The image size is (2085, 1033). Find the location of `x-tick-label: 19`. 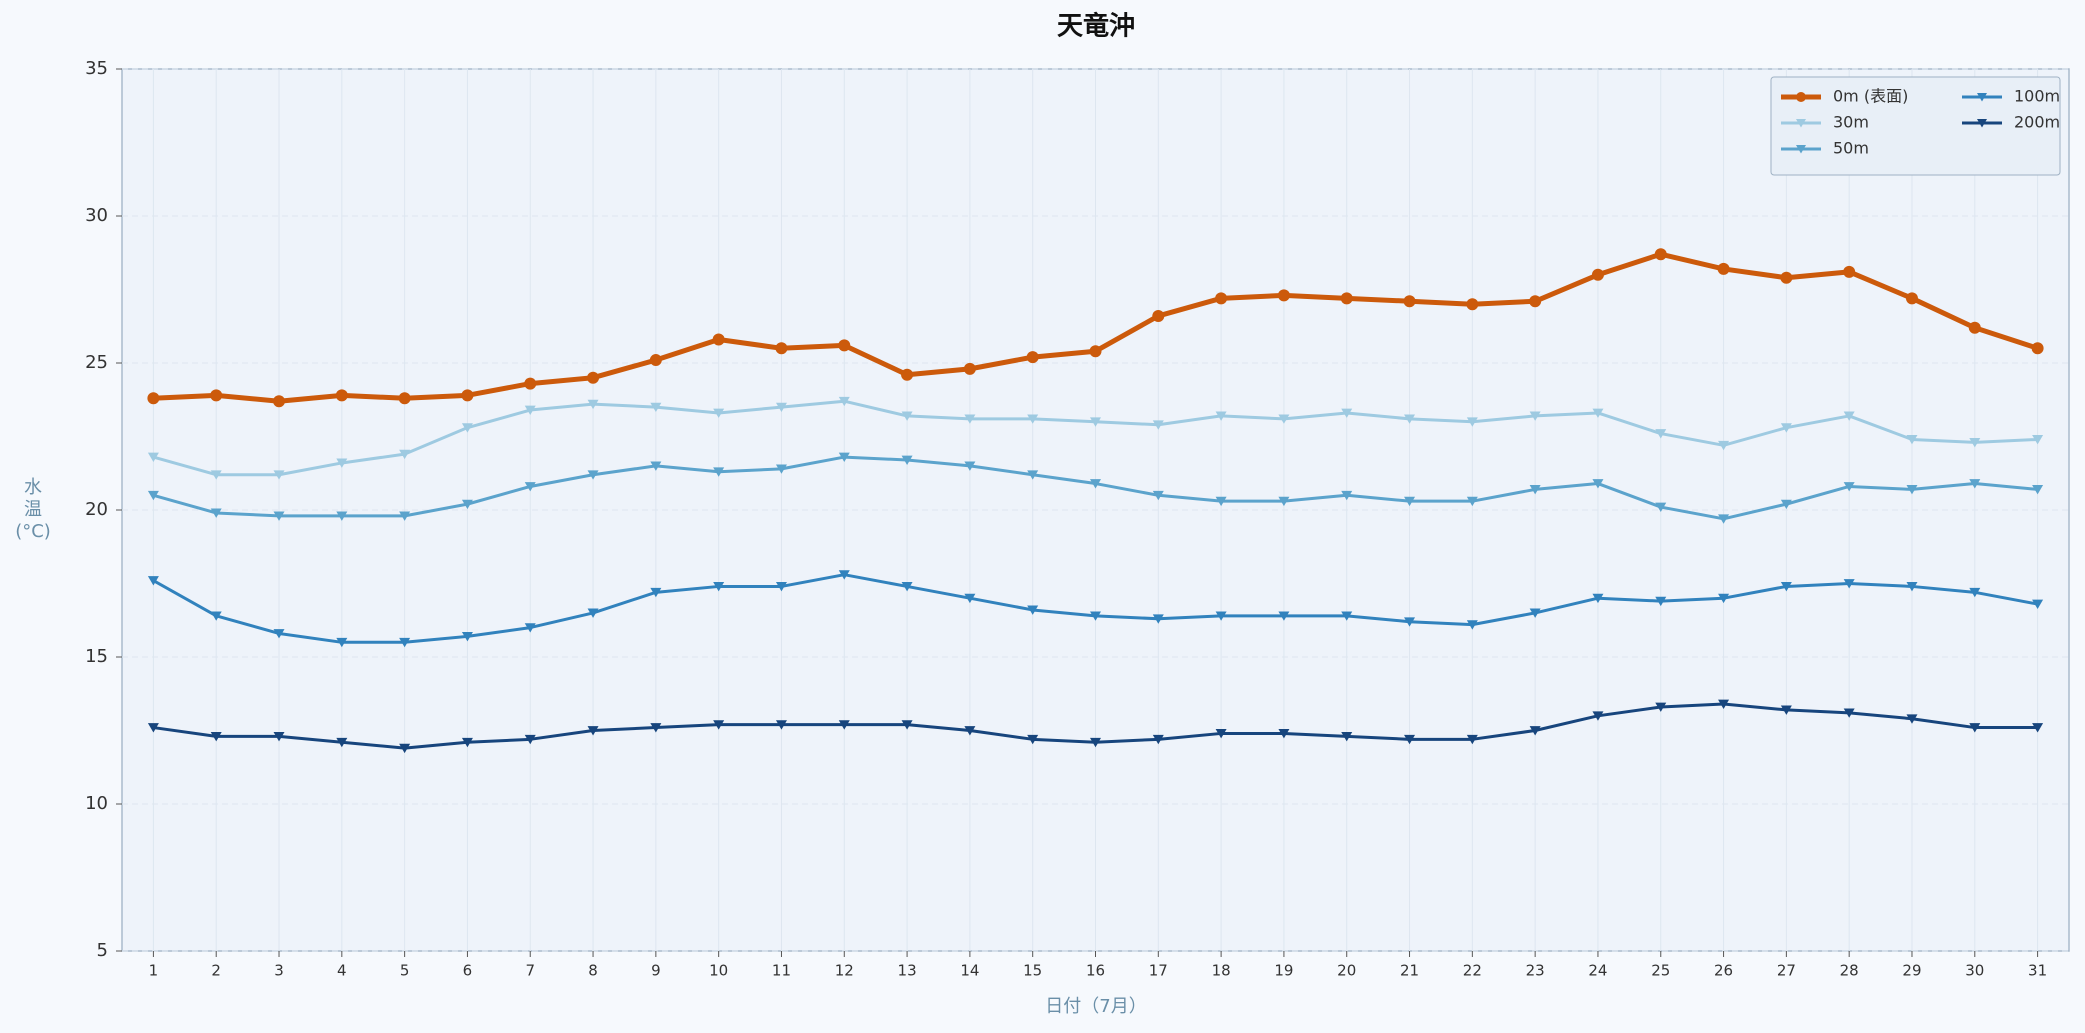

x-tick-label: 19 is located at coordinates (1283, 971).